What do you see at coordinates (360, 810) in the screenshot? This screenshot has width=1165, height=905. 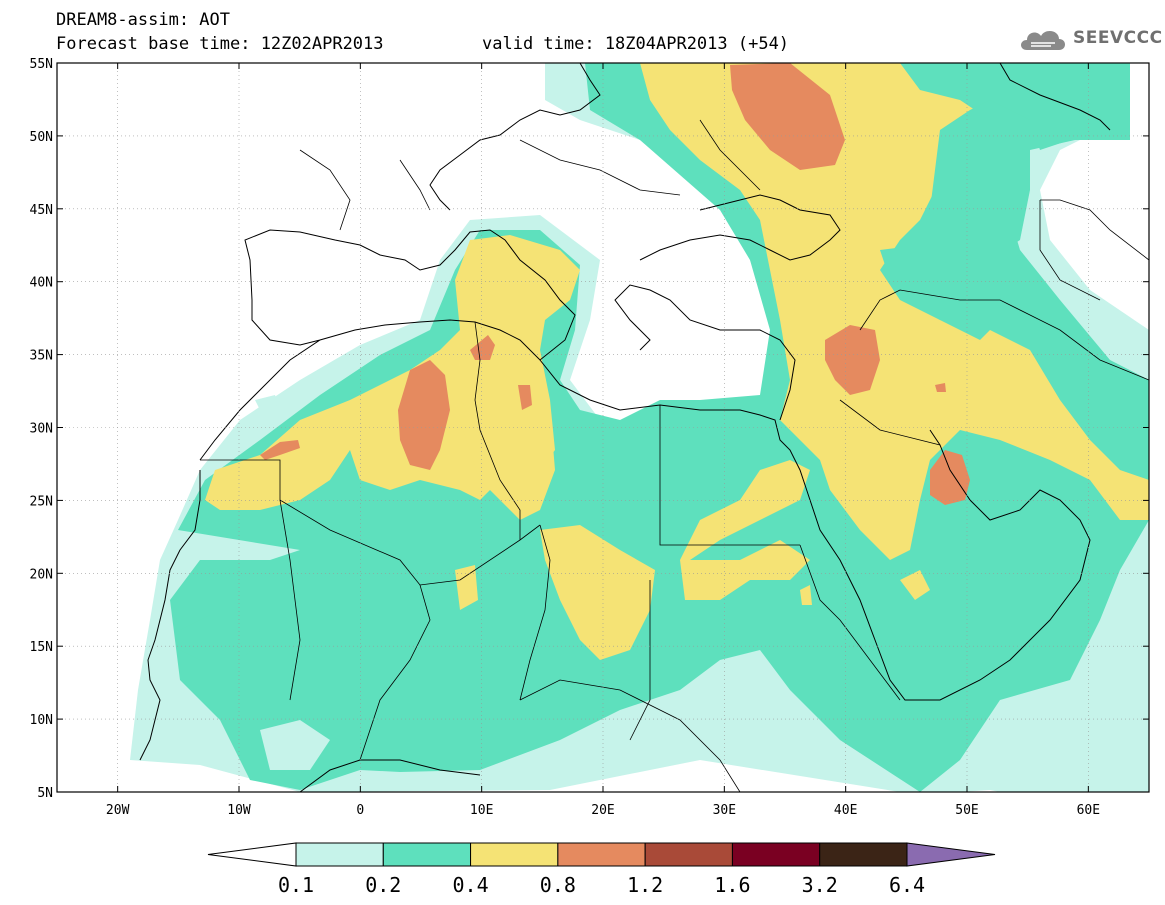 I see `lon-label: 0` at bounding box center [360, 810].